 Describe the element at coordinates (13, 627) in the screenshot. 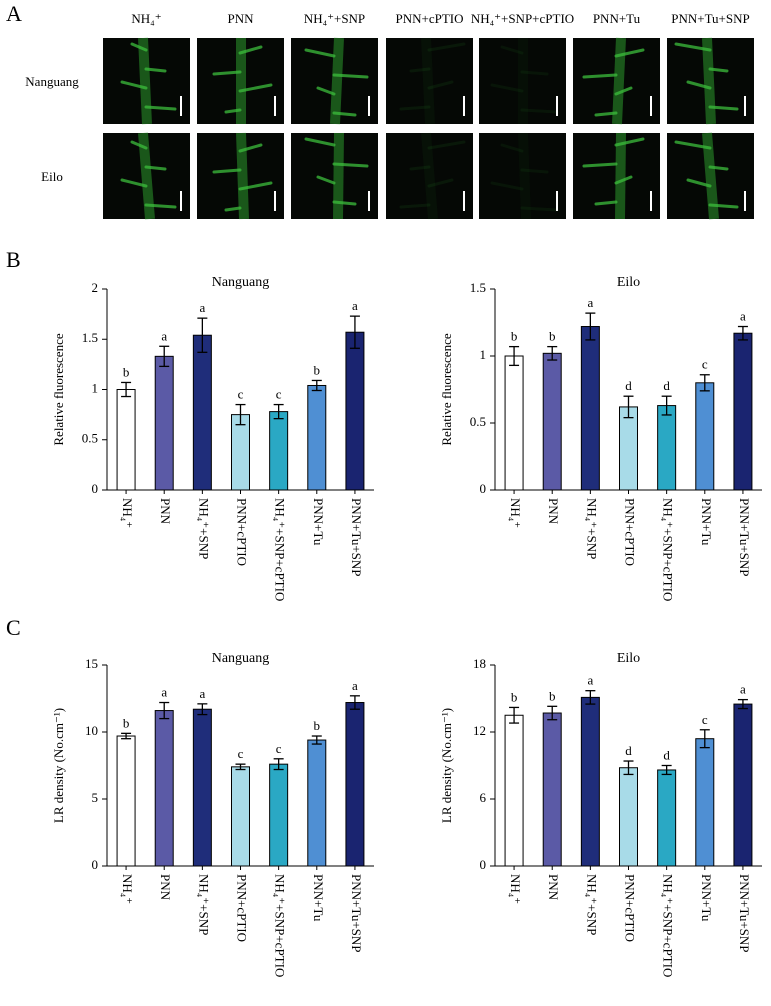

I see `panel-label: C` at that location.